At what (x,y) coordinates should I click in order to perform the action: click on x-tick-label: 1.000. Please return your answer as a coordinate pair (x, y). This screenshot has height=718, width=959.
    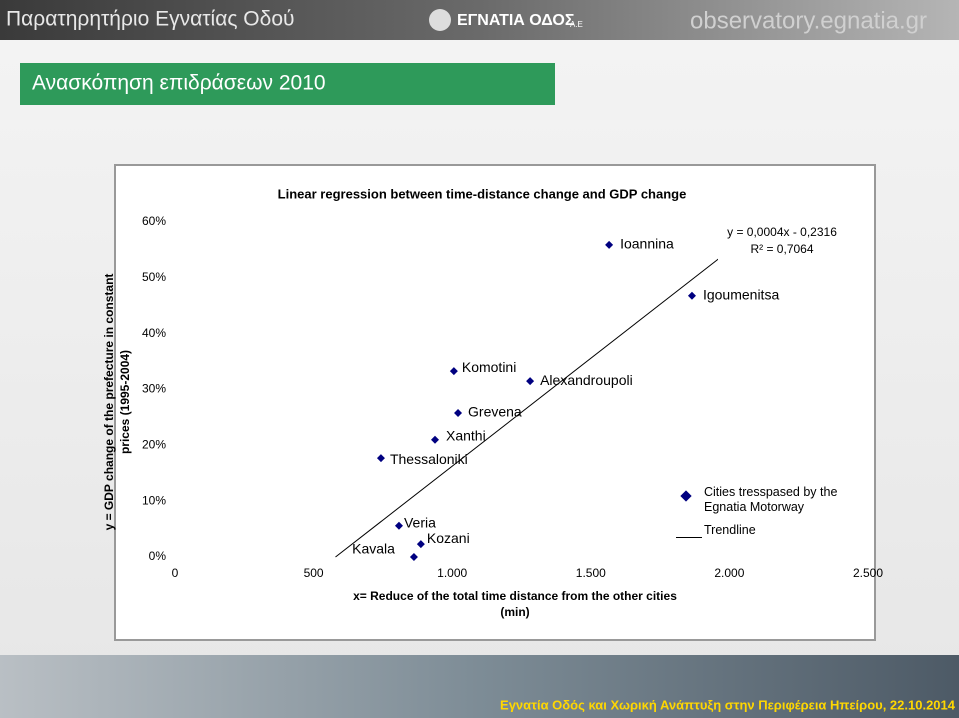
    Looking at the image, I should click on (452, 573).